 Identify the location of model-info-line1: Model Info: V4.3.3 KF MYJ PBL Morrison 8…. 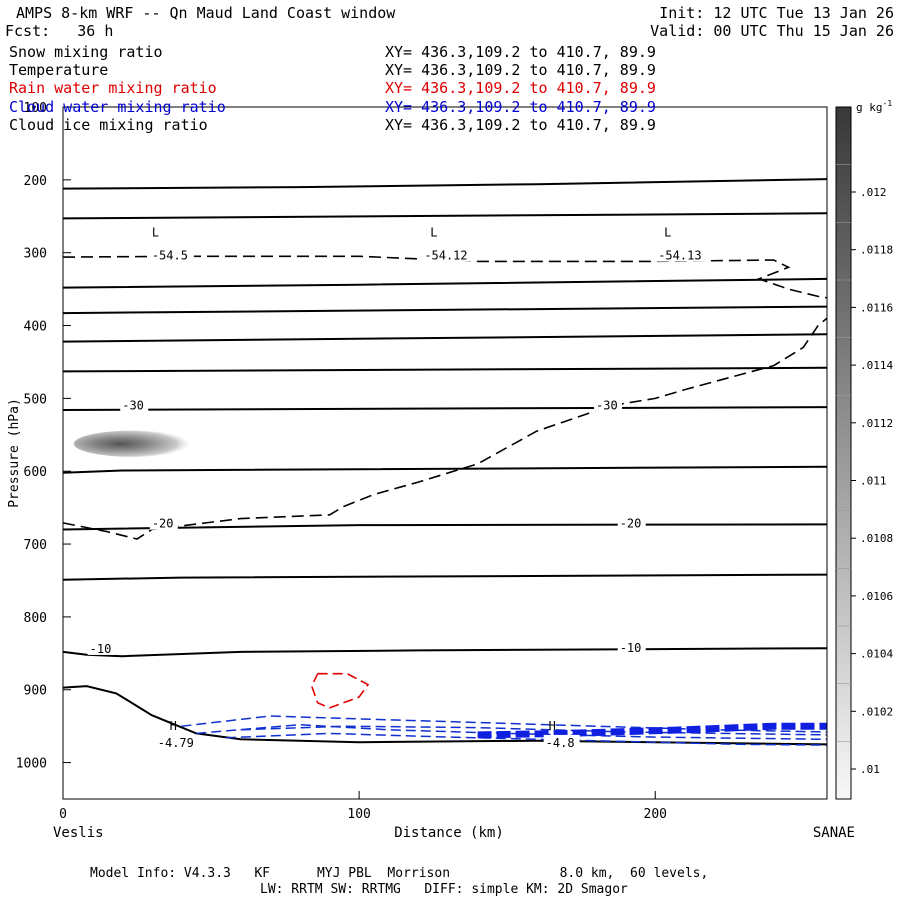
(399, 873).